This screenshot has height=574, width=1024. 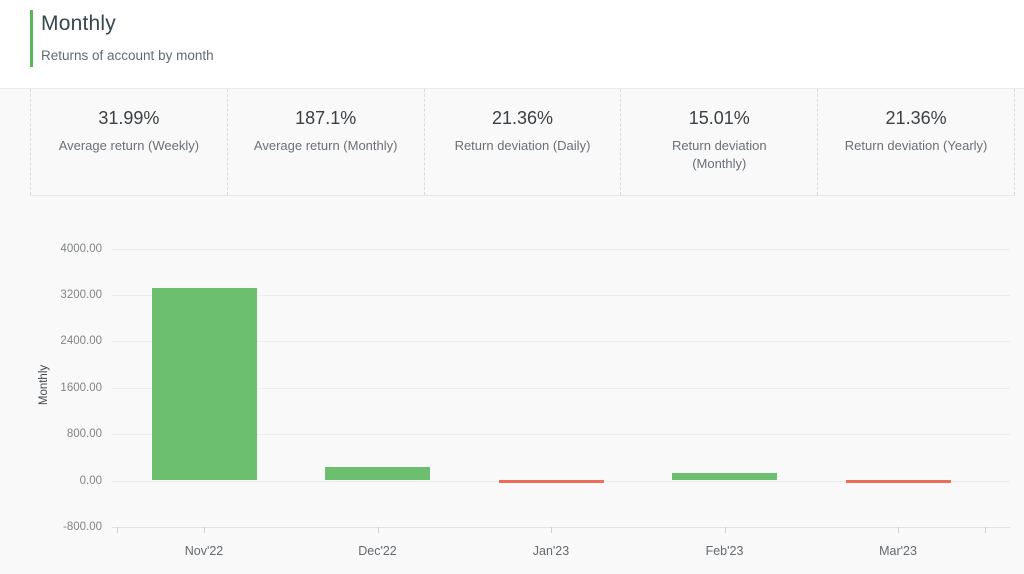 What do you see at coordinates (724, 551) in the screenshot?
I see `x-axis-label: Feb'23` at bounding box center [724, 551].